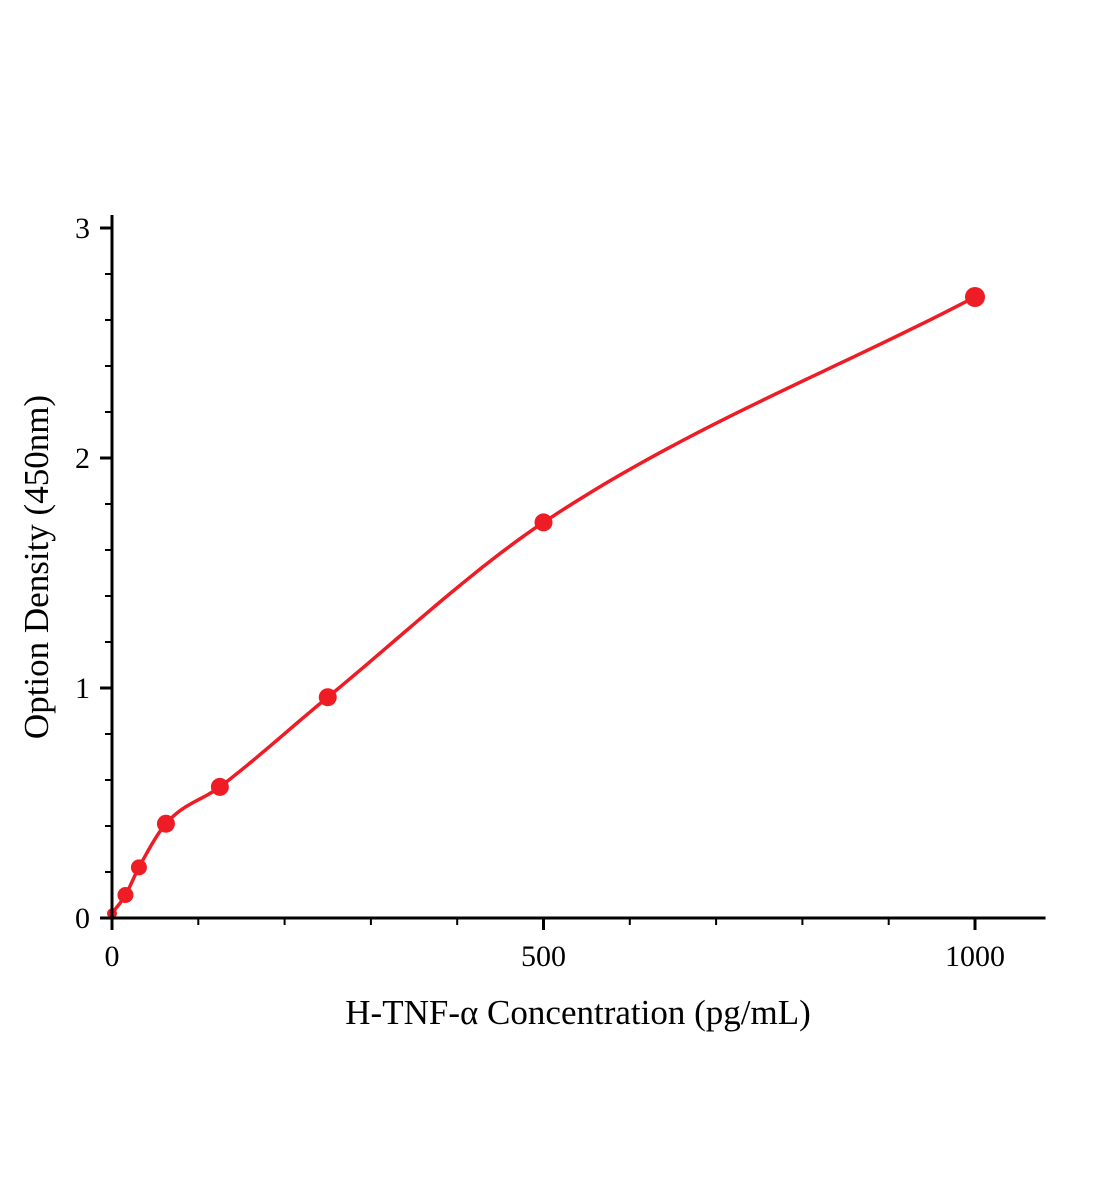 This screenshot has width=1104, height=1200. What do you see at coordinates (82, 918) in the screenshot?
I see `y-tick-label: 0` at bounding box center [82, 918].